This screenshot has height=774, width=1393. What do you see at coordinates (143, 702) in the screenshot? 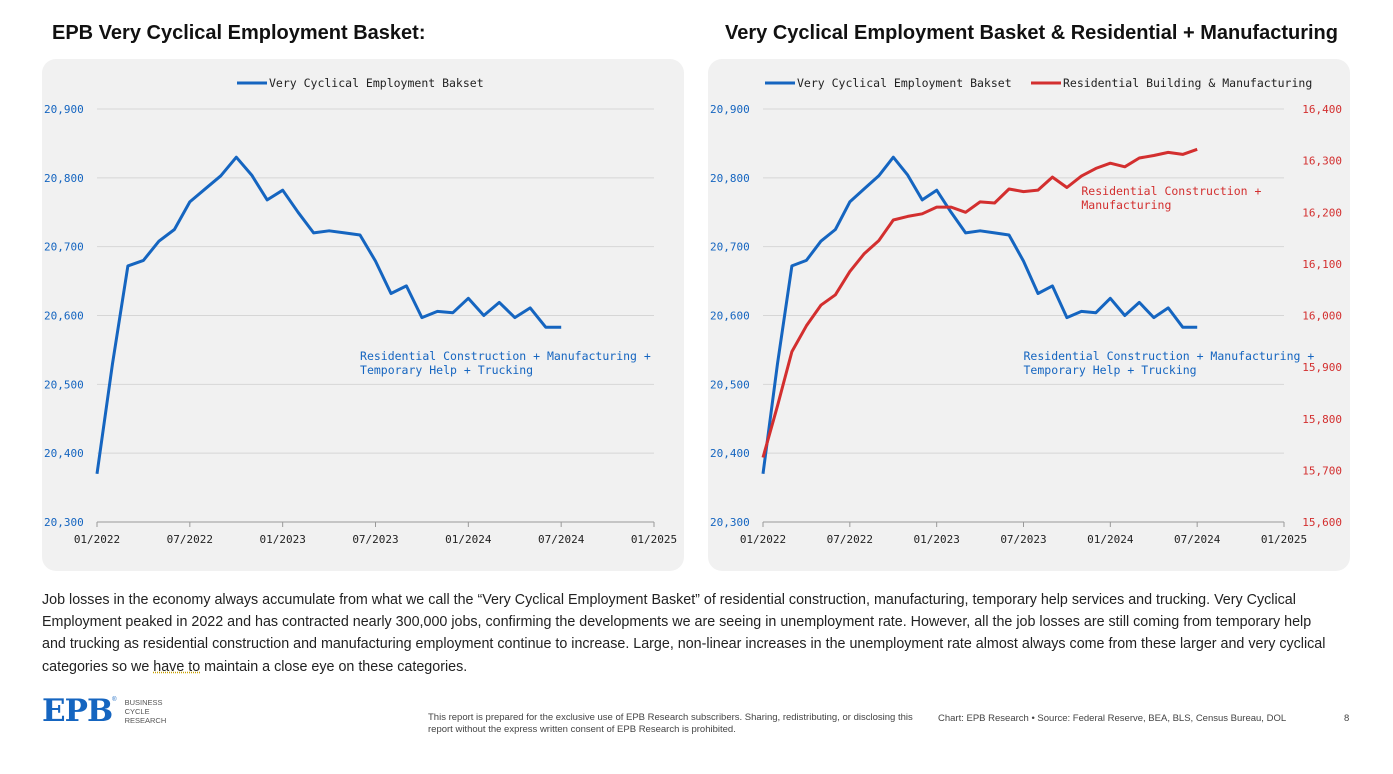
I see `logo-line-business: BUSINESS` at bounding box center [143, 702].